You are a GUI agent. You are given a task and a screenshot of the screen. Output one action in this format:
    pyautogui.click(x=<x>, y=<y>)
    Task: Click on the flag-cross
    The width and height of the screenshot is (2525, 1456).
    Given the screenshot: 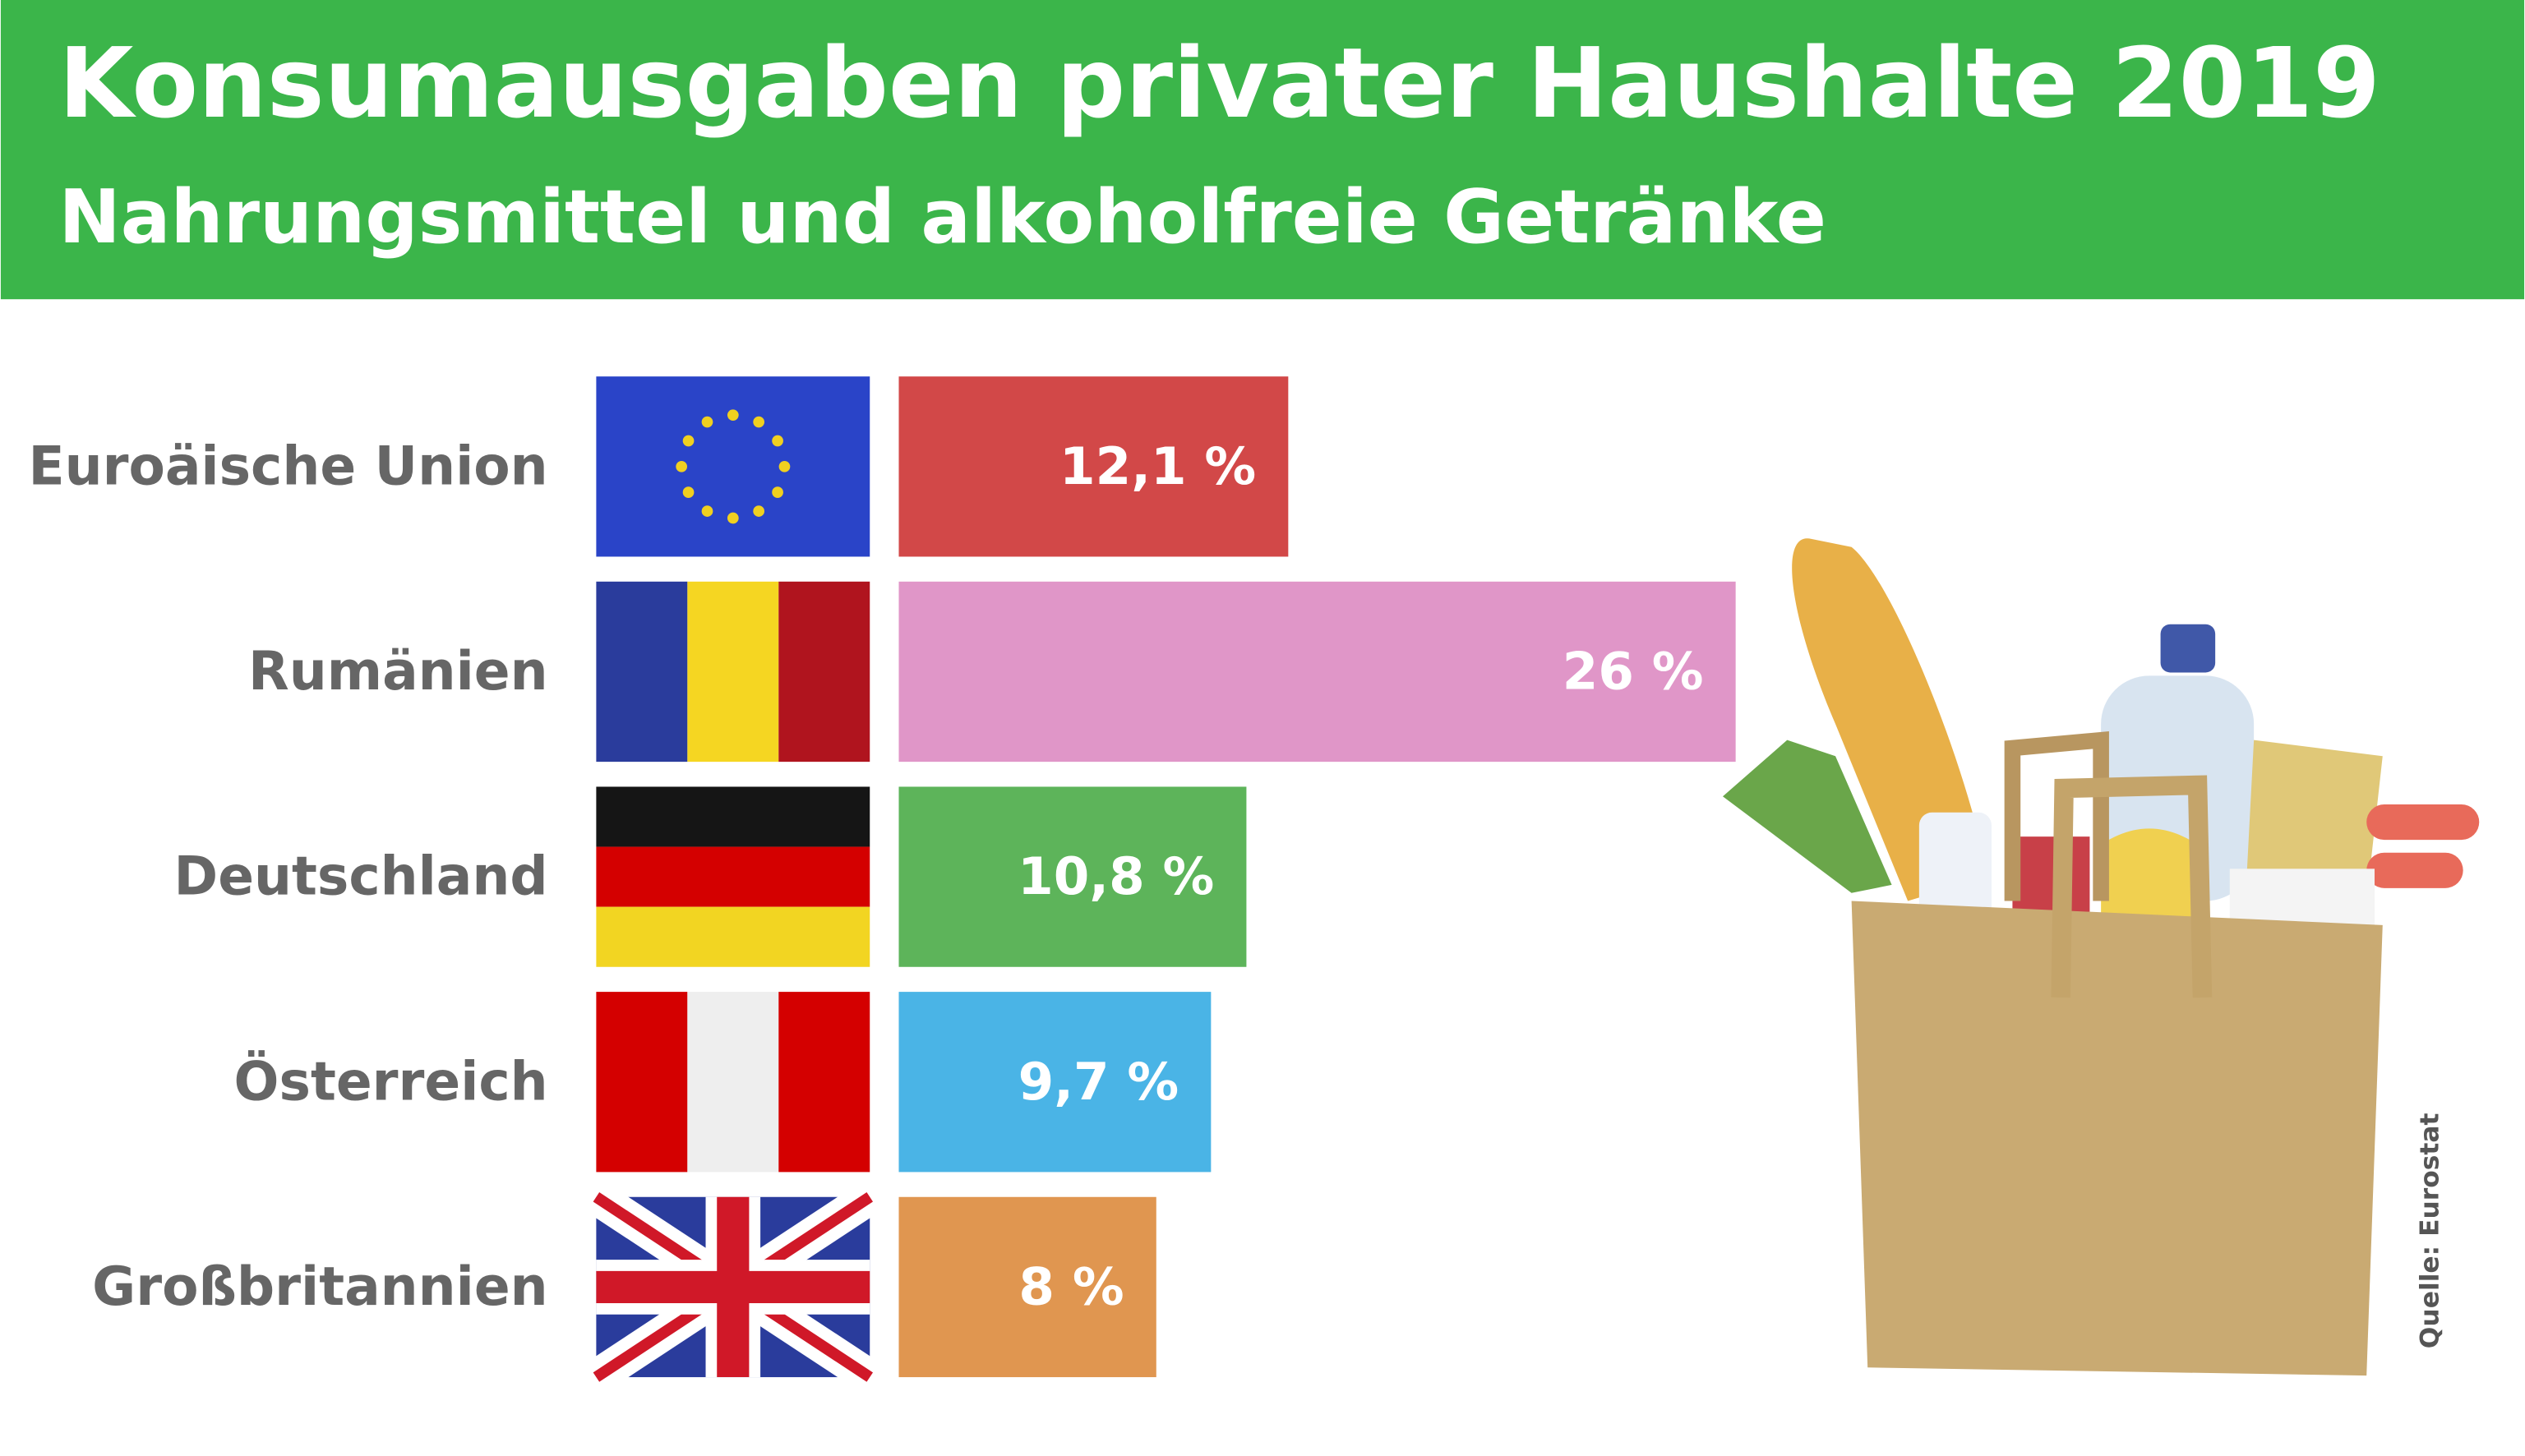 What is the action you would take?
    pyautogui.click(x=733, y=1287)
    